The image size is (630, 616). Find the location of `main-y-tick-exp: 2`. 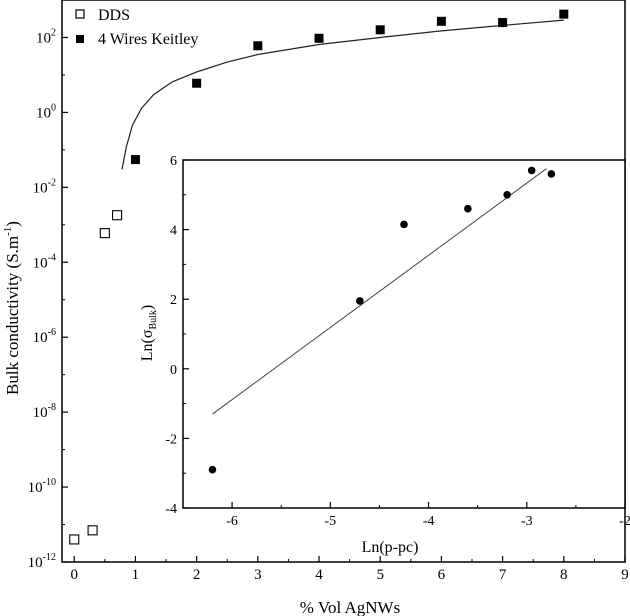

main-y-tick-exp: 2 is located at coordinates (53, 32).